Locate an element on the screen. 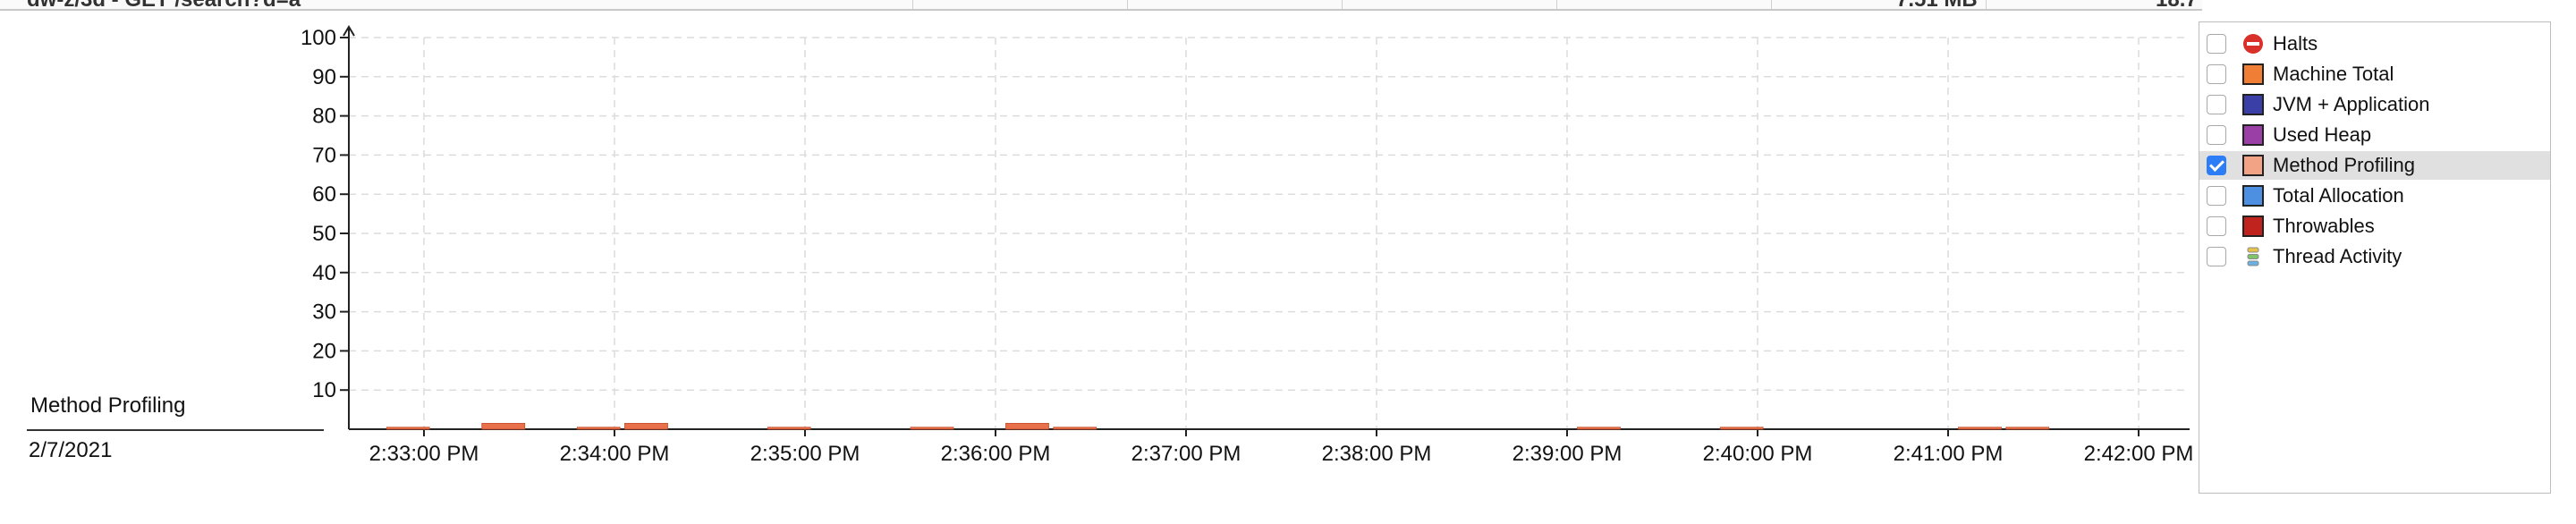 The width and height of the screenshot is (2576, 524). top-row-count: 18.7 is located at coordinates (2177, 4).